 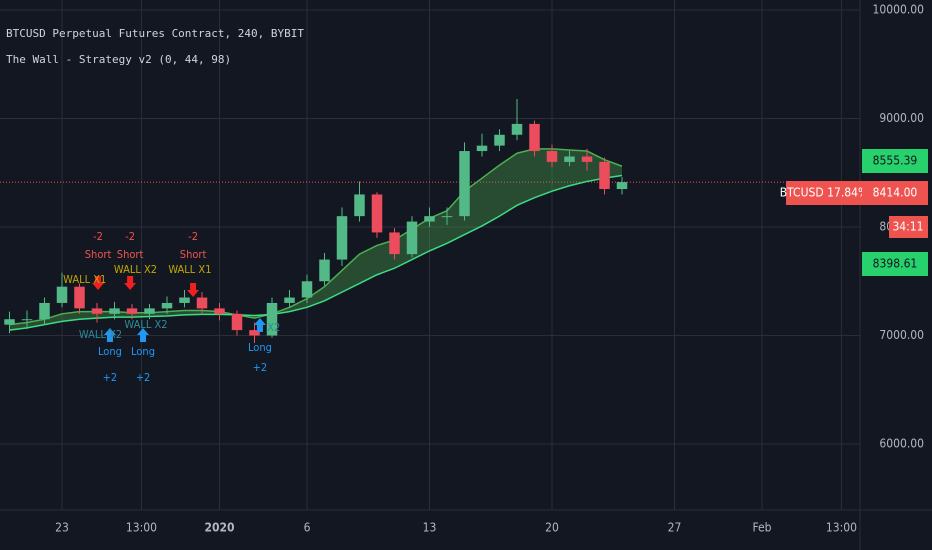 I want to click on price-label: 8555.39, so click(x=895, y=161).